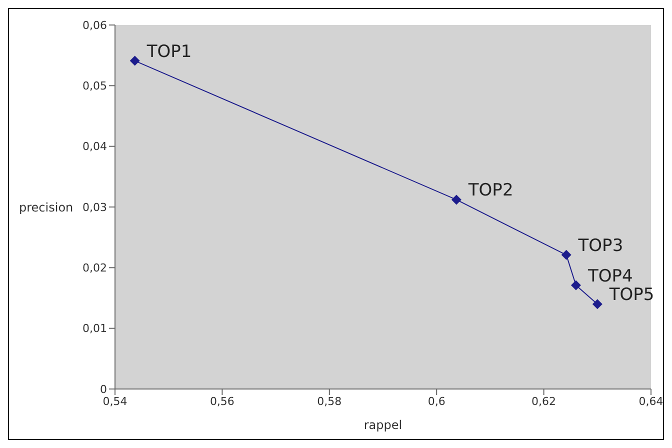 This screenshot has width=672, height=448. I want to click on y-tick-label: 0,04, so click(94, 147).